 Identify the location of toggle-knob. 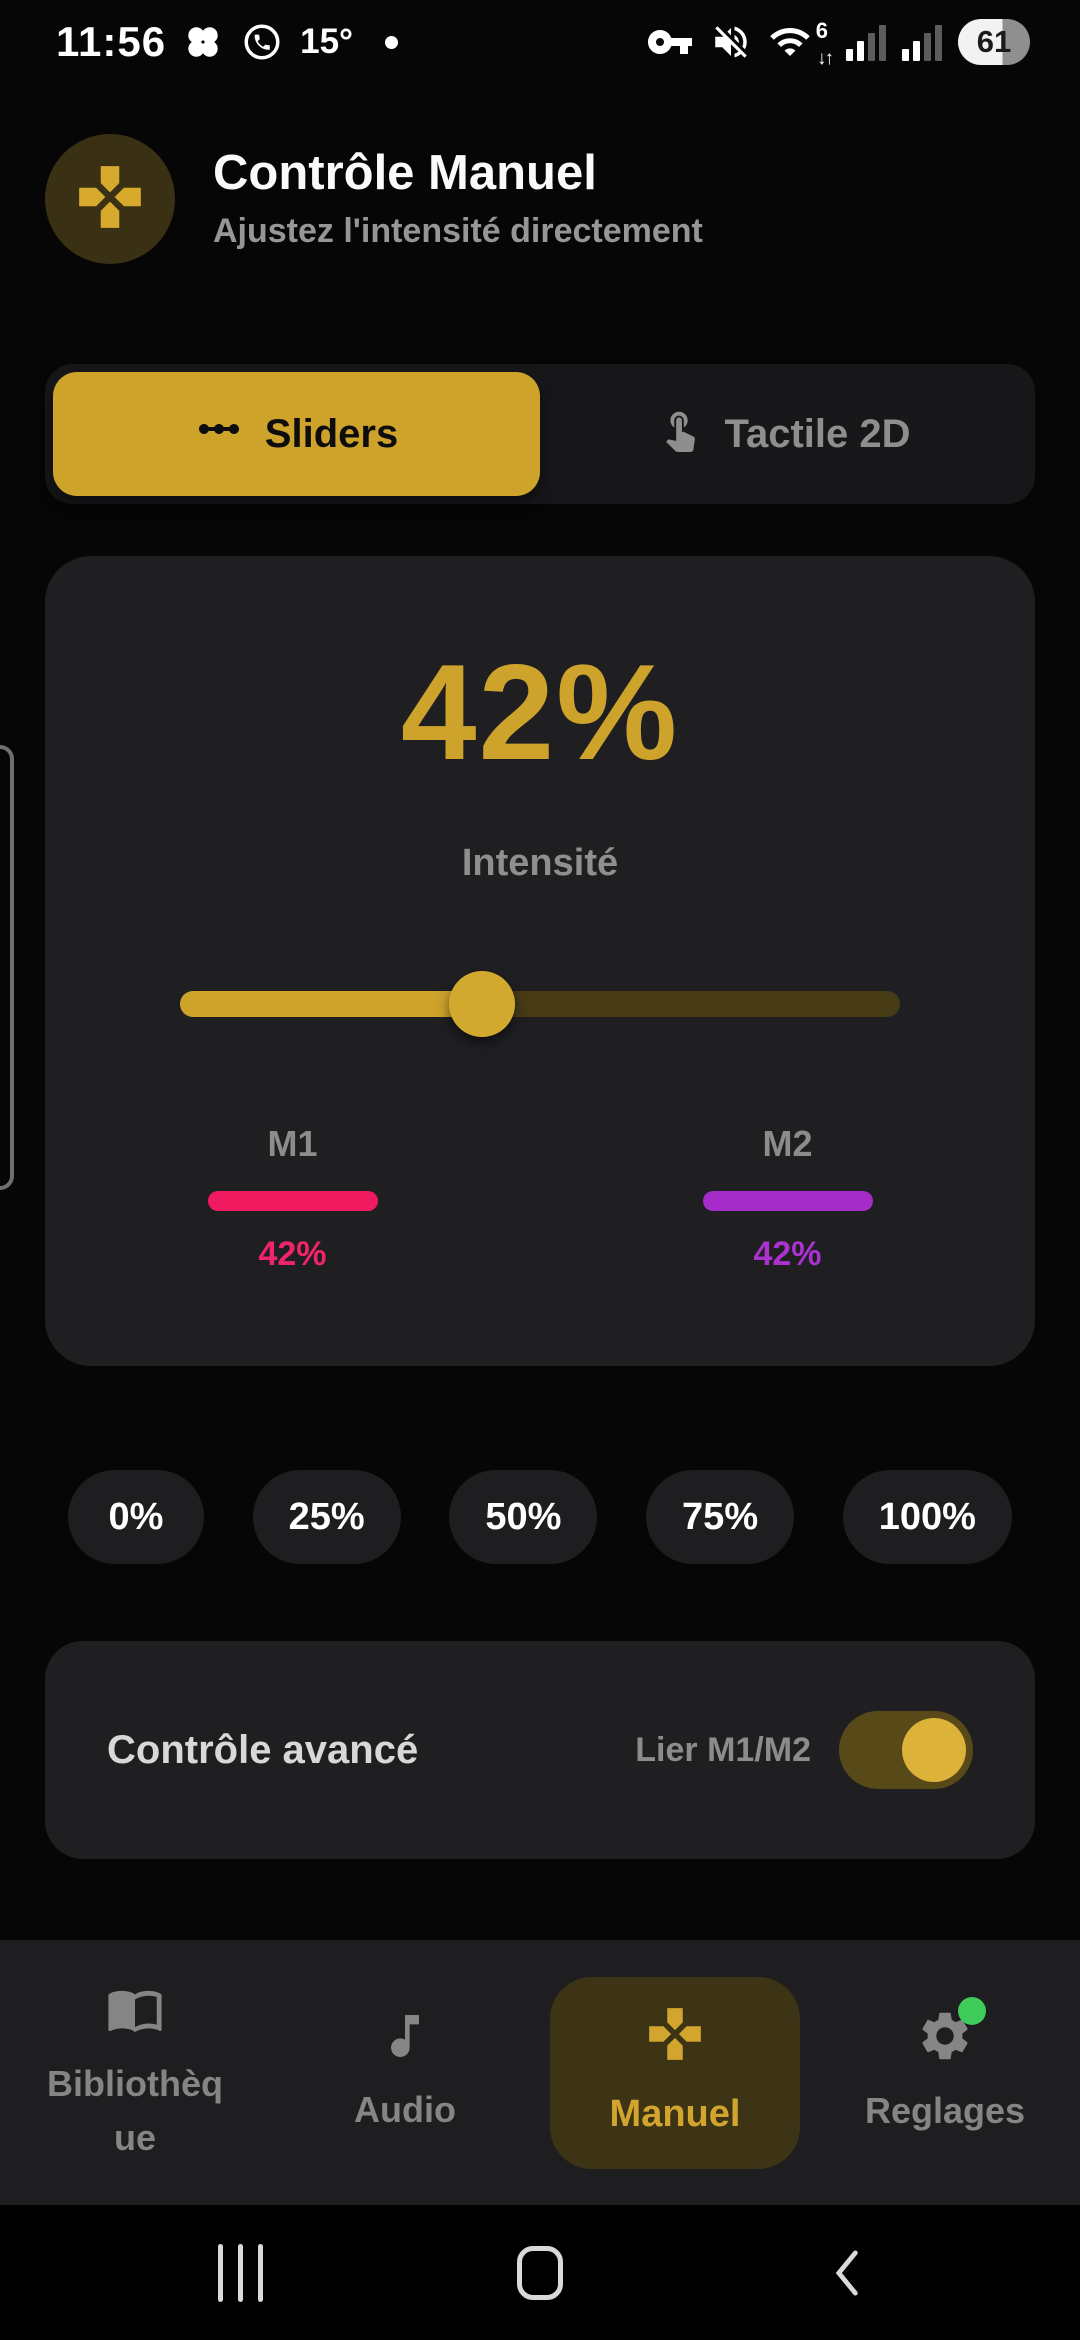
(934, 1750).